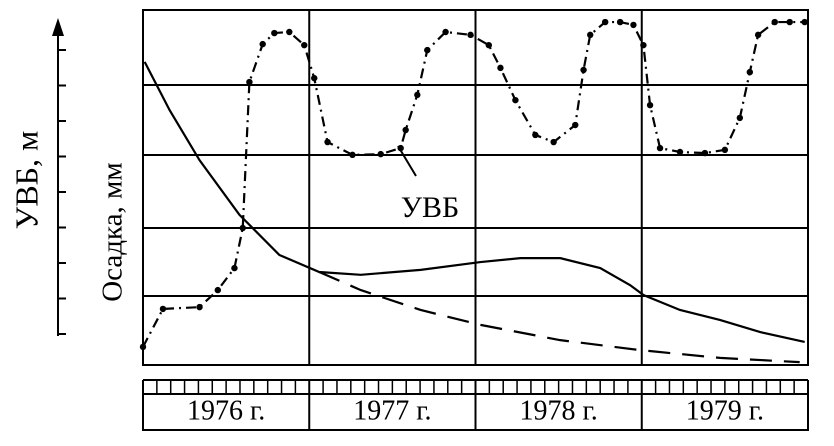  Describe the element at coordinates (558, 410) in the screenshot. I see `x-tick-label: 1978 г.` at that location.